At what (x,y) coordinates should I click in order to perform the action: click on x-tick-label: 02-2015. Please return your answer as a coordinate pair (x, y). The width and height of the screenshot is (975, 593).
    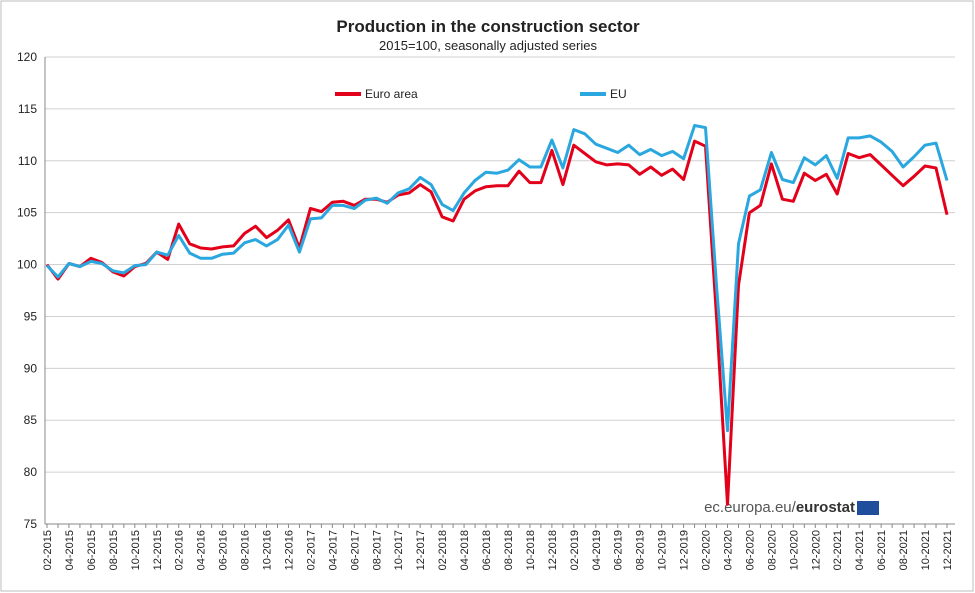
    Looking at the image, I should click on (48, 550).